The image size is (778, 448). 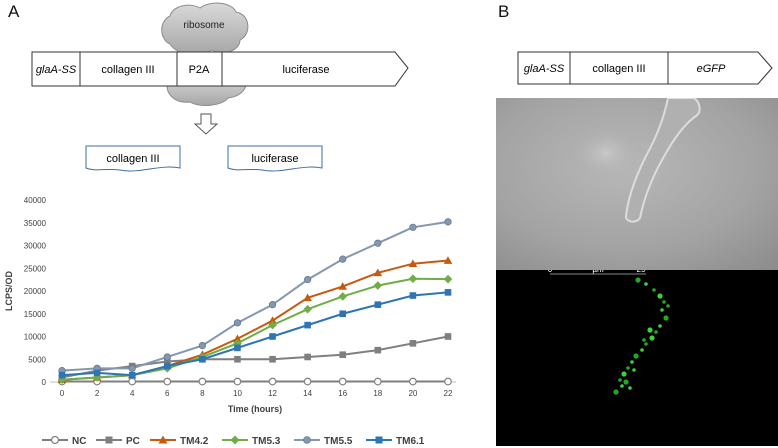 What do you see at coordinates (133, 441) in the screenshot?
I see `legend-label-pc: PC` at bounding box center [133, 441].